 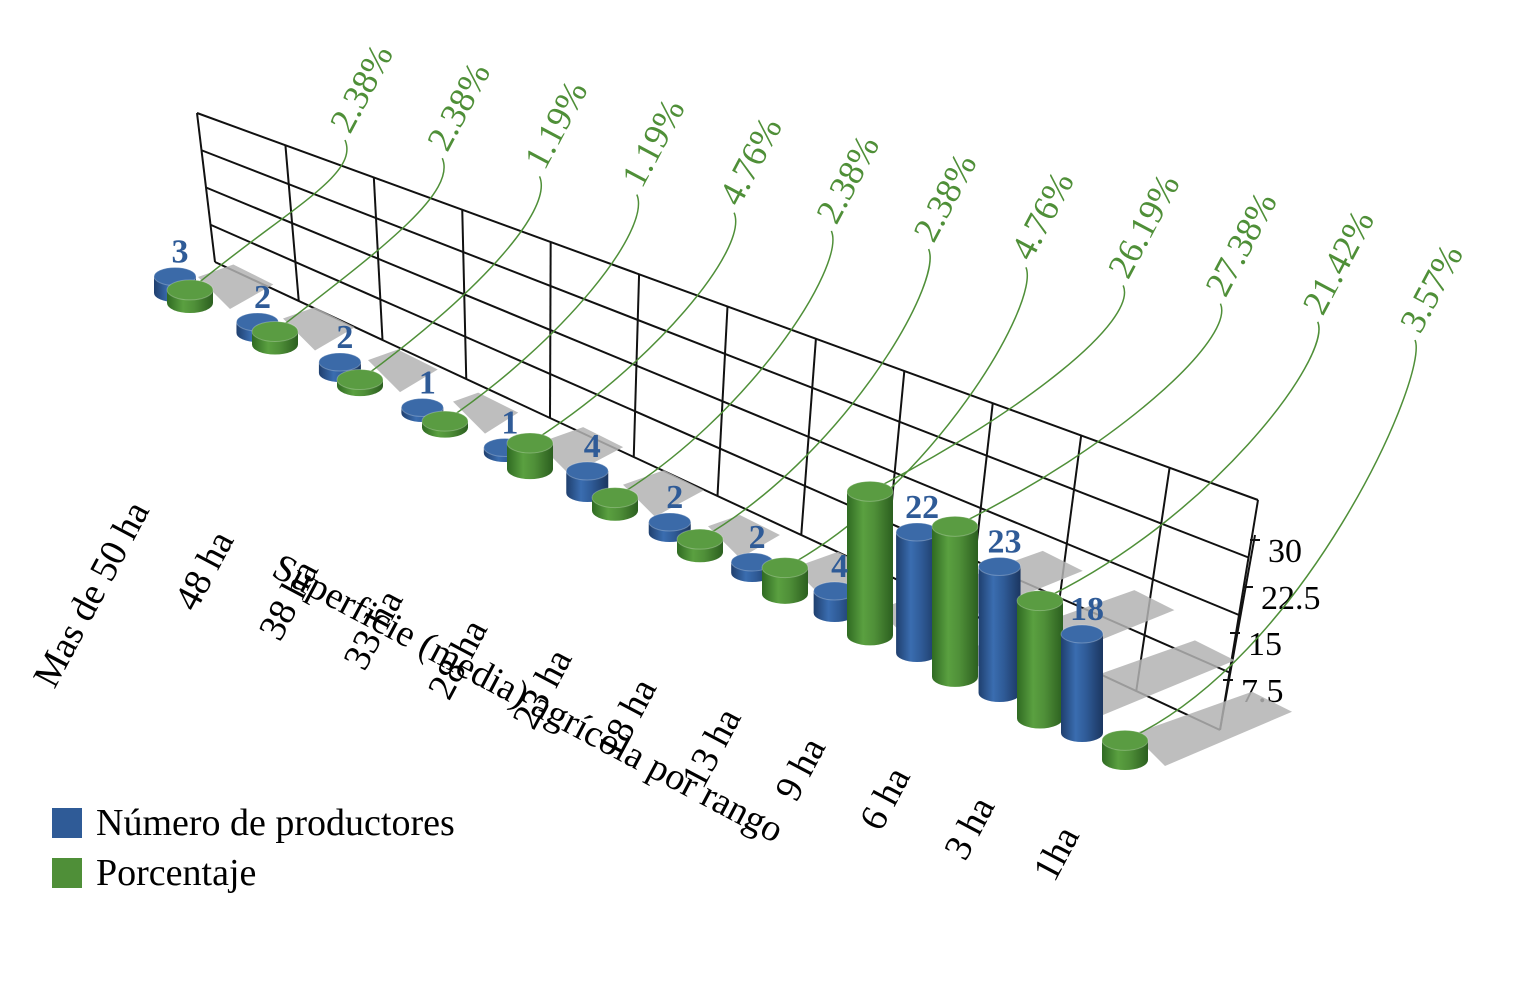 I want to click on count-data-label: 22, so click(x=922, y=507).